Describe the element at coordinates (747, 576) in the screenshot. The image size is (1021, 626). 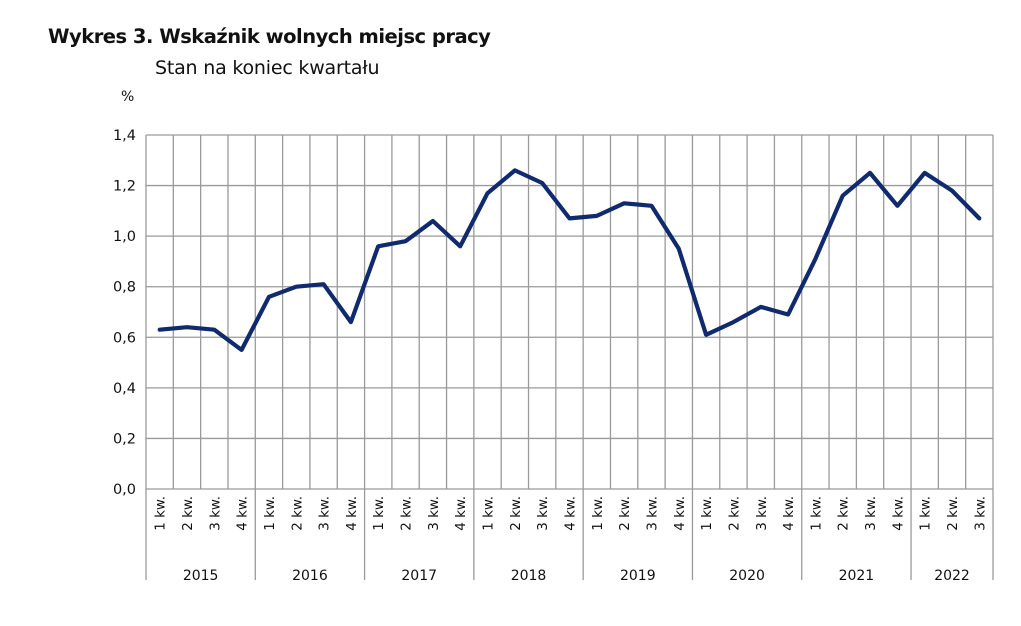
I see `year-label: 2020` at that location.